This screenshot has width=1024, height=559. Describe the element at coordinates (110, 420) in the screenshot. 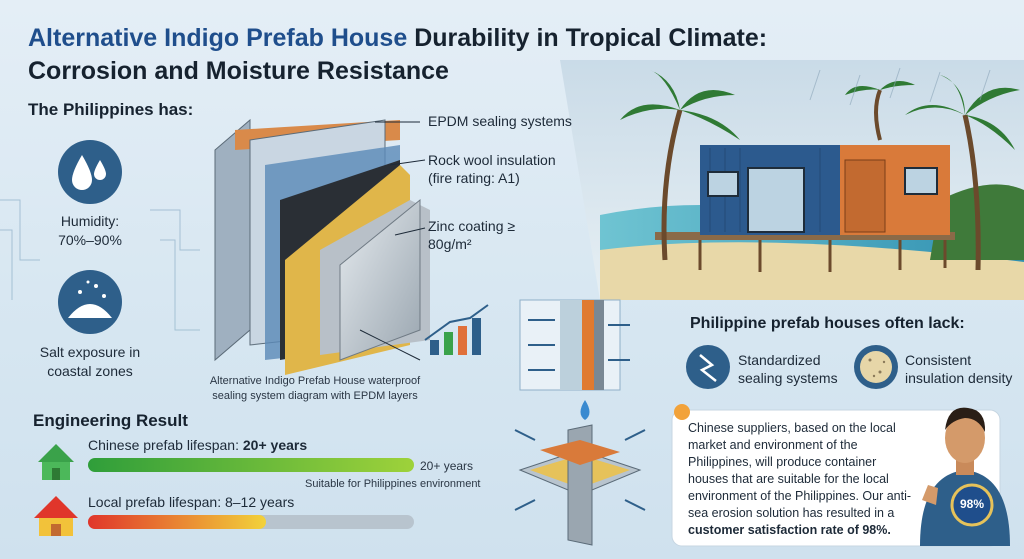

I see `result-heading: Engineering Result` at that location.